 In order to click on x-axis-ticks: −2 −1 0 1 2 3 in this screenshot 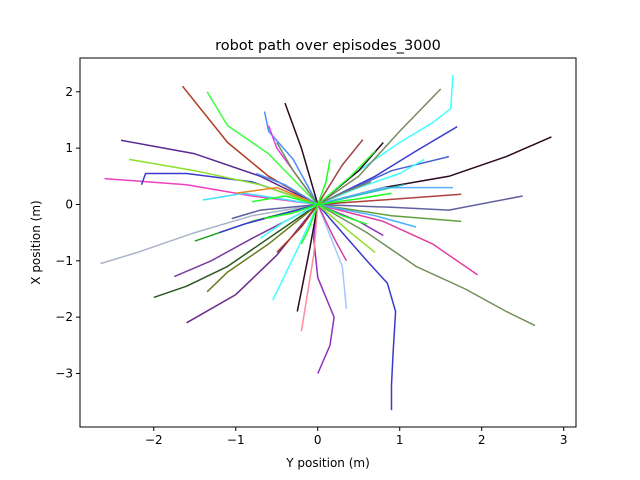, I will do `click(356, 437)`.